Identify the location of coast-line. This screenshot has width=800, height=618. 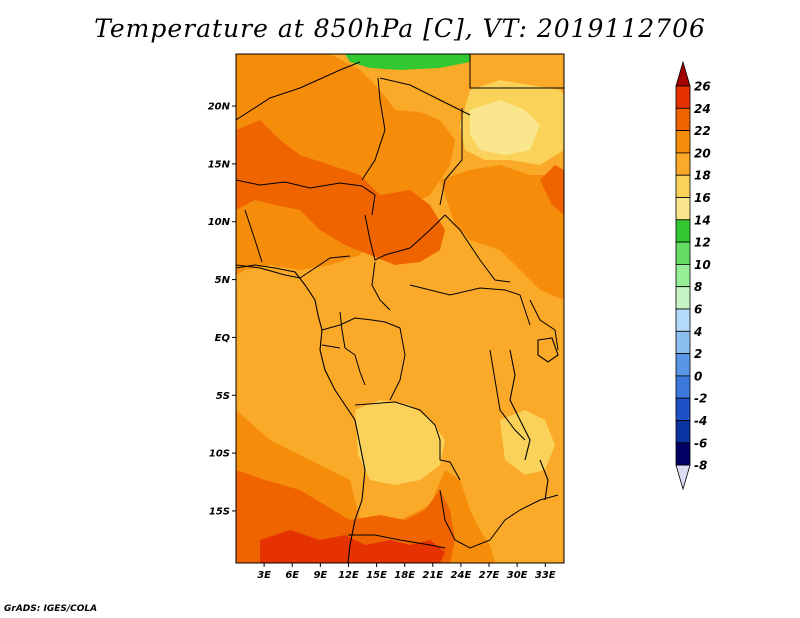
(301, 413).